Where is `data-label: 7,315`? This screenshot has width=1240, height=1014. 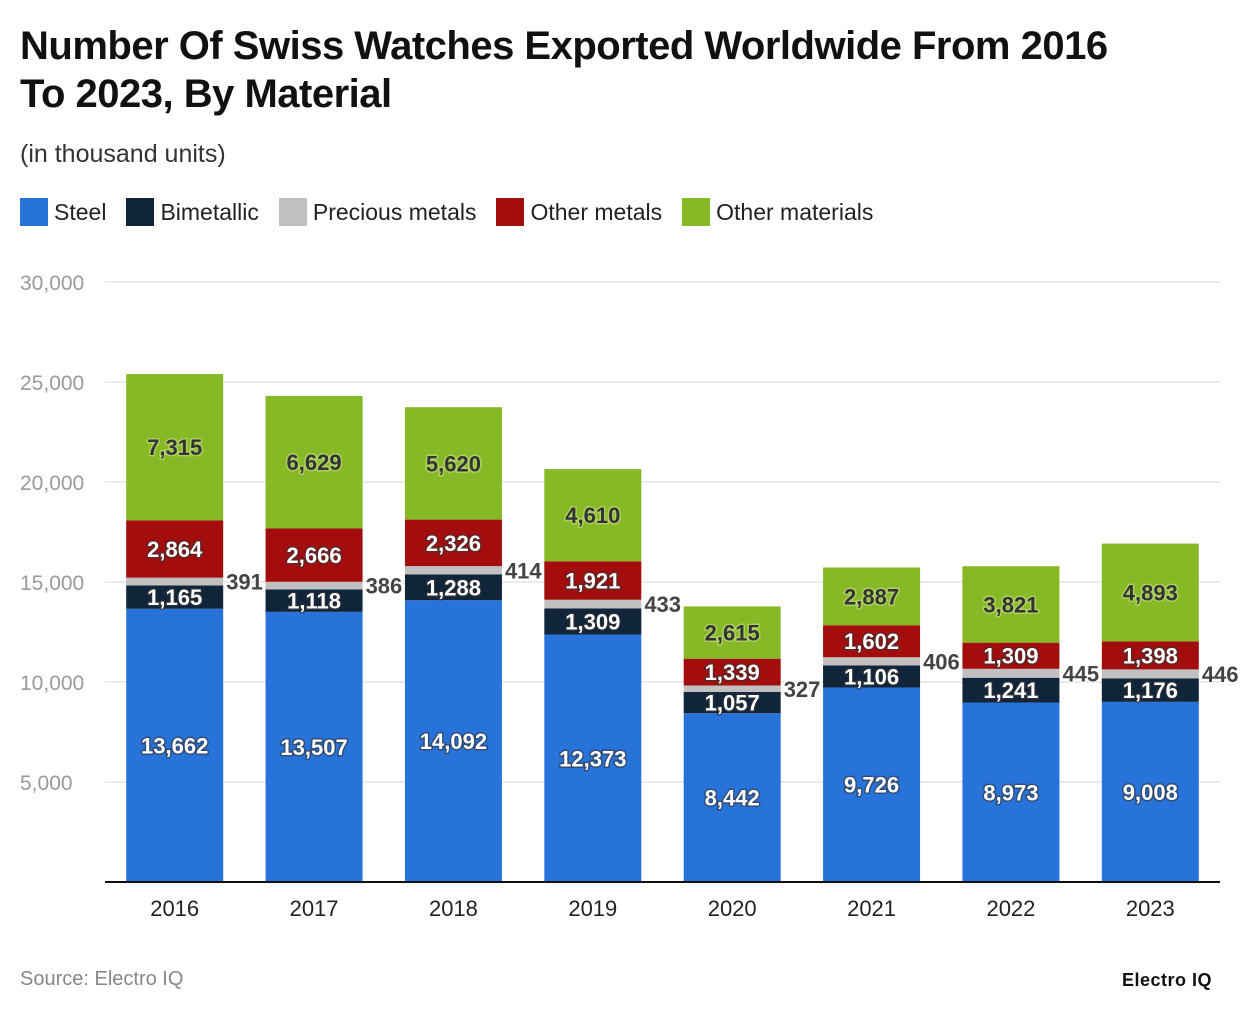 data-label: 7,315 is located at coordinates (174, 447).